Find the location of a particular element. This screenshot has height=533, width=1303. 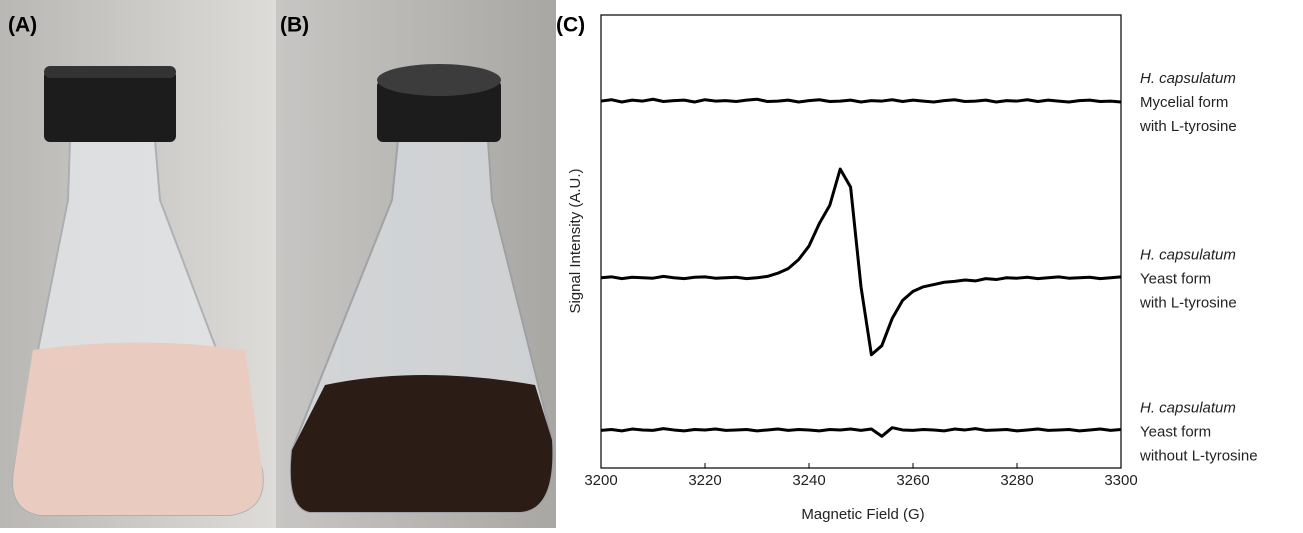

panel-label: (C) is located at coordinates (570, 25).